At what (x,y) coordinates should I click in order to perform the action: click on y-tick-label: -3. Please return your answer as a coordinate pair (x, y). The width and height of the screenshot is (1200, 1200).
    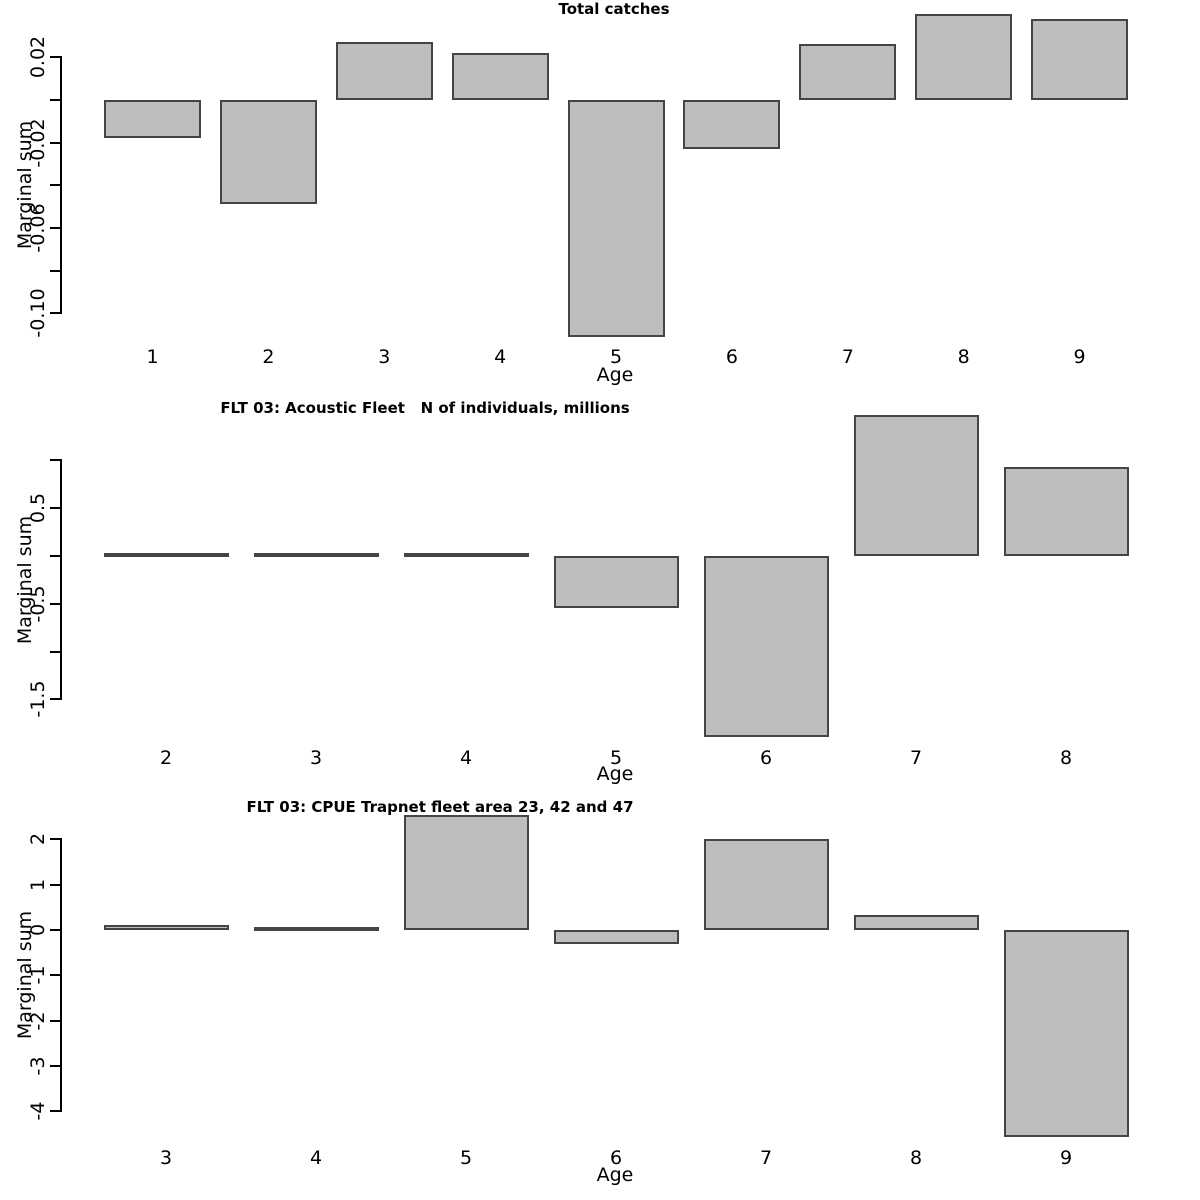
    Looking at the image, I should click on (38, 1066).